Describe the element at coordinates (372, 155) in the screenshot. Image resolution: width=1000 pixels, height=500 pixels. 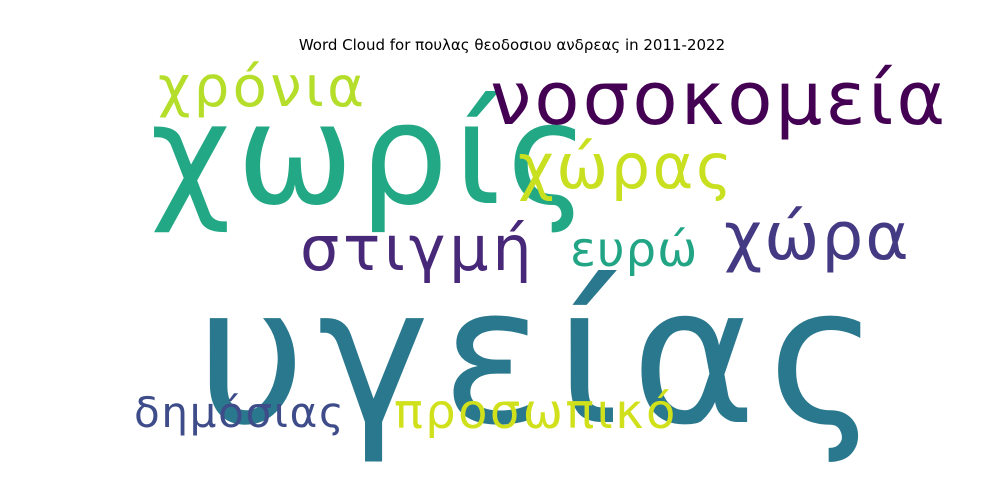
I see `word-choris: χωρίς` at that location.